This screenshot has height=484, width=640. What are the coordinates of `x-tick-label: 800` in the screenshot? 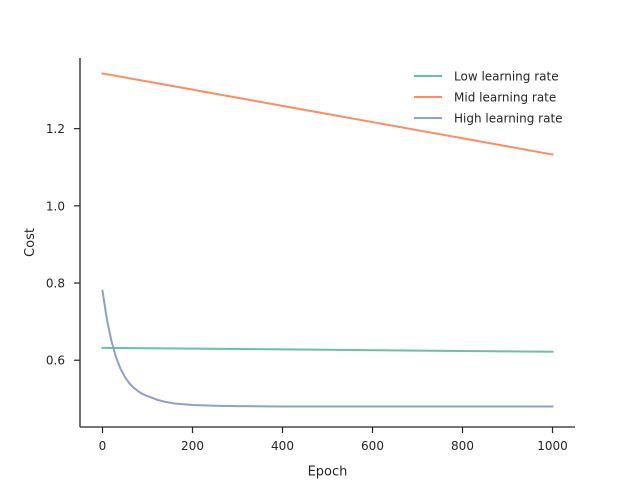 It's located at (462, 446).